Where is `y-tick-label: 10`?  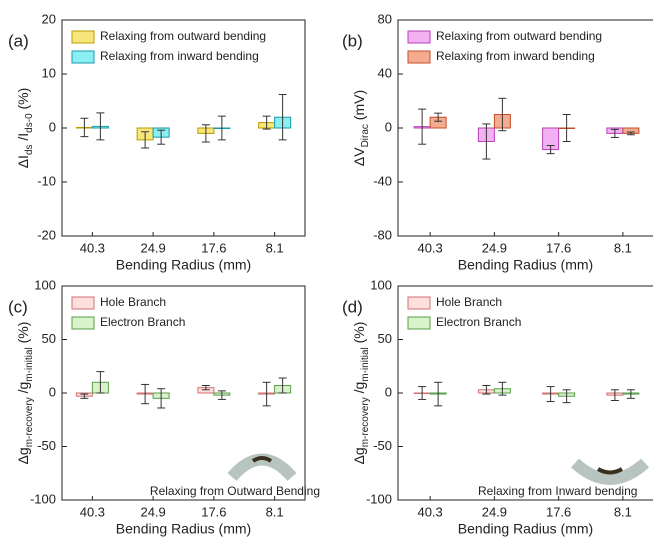
y-tick-label: 10 is located at coordinates (49, 72).